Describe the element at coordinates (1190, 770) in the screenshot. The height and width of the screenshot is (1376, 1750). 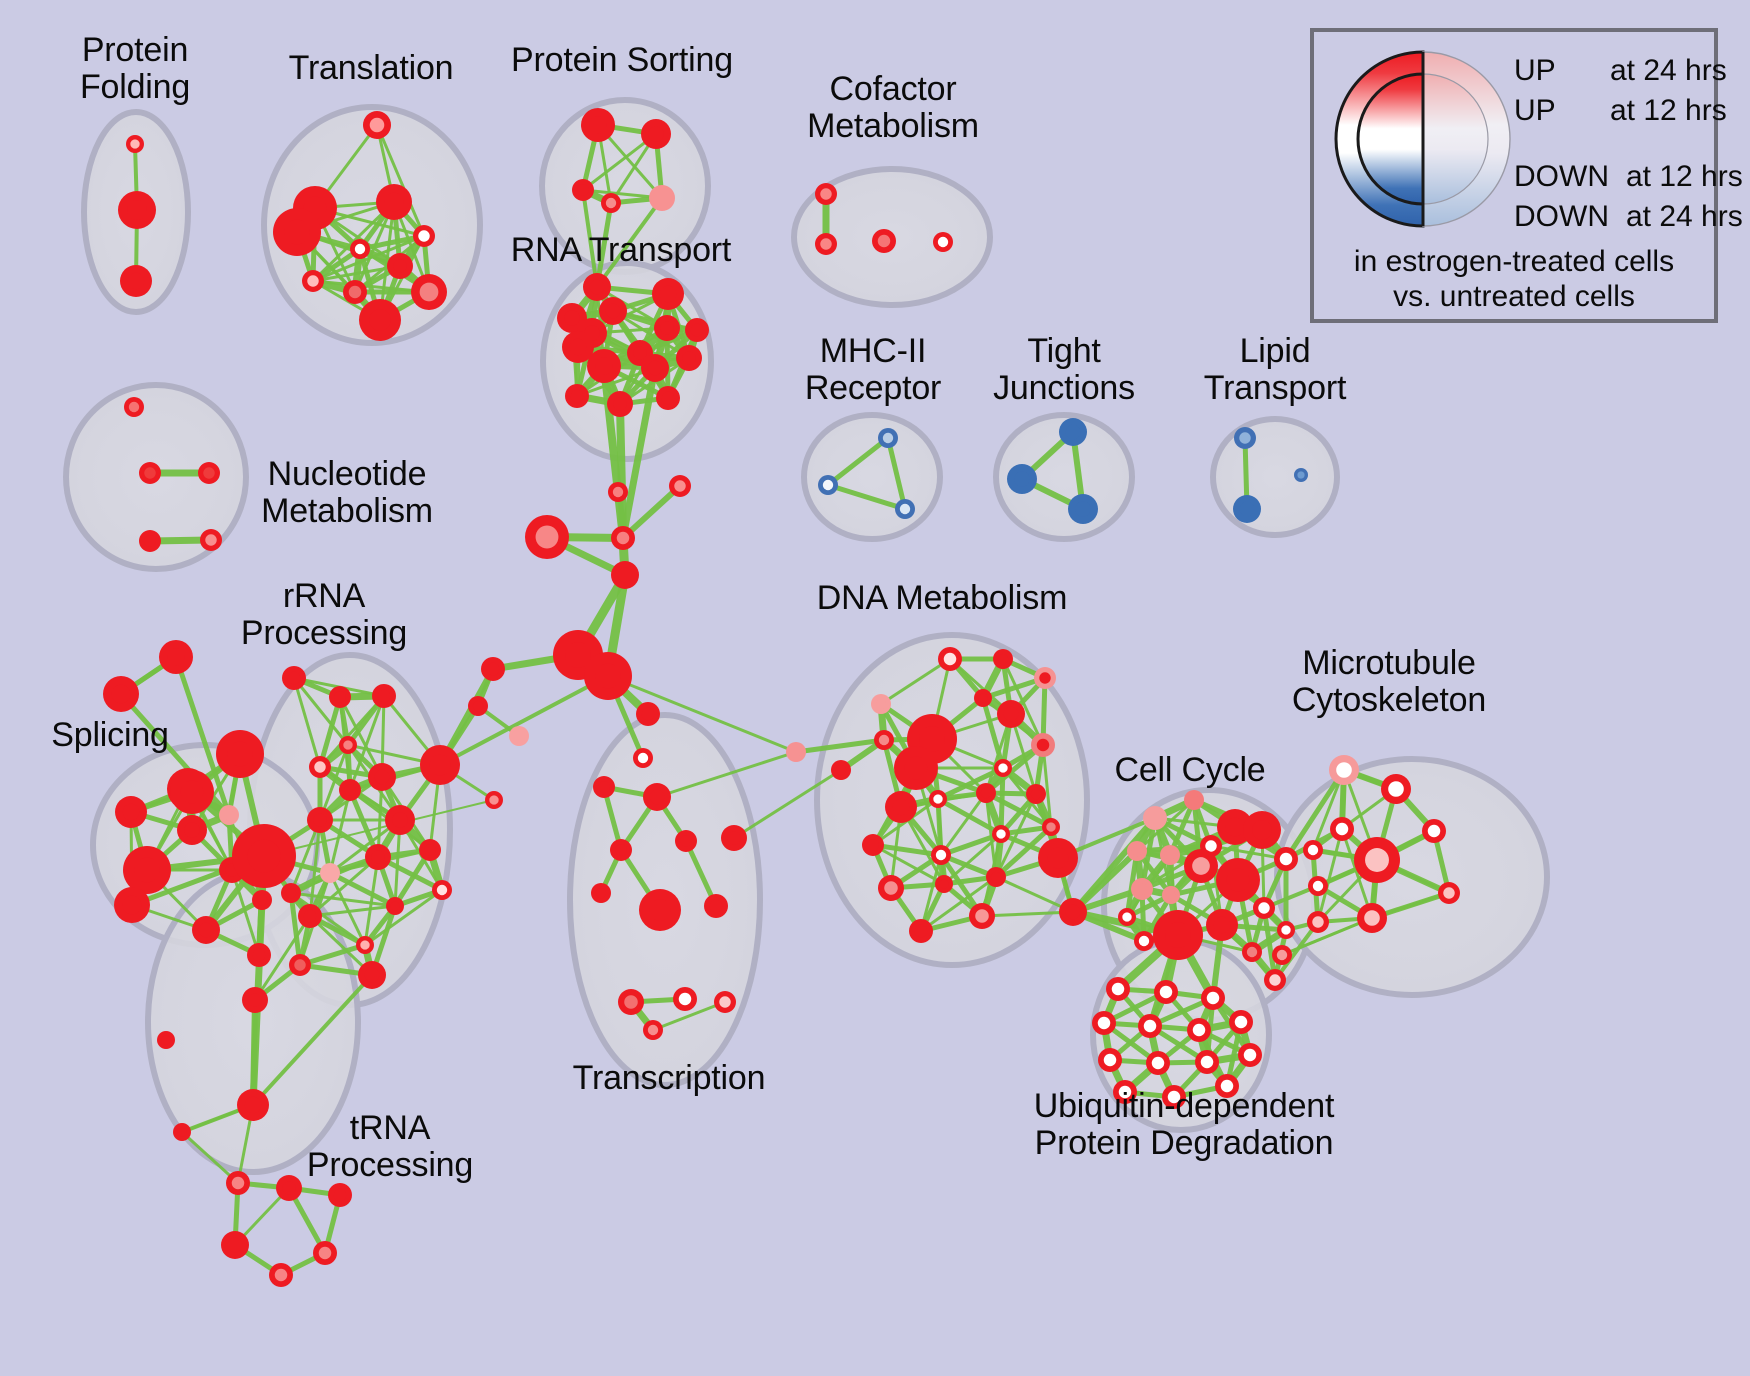
I see `cluster-label-line: Cell Cycle` at that location.